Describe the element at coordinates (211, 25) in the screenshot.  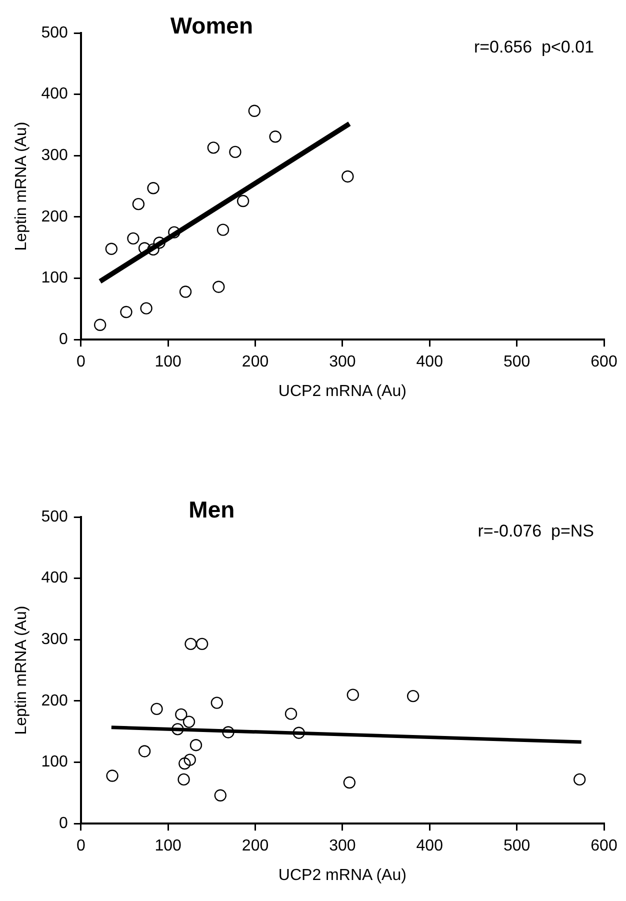
I see `chart-title: Women` at that location.